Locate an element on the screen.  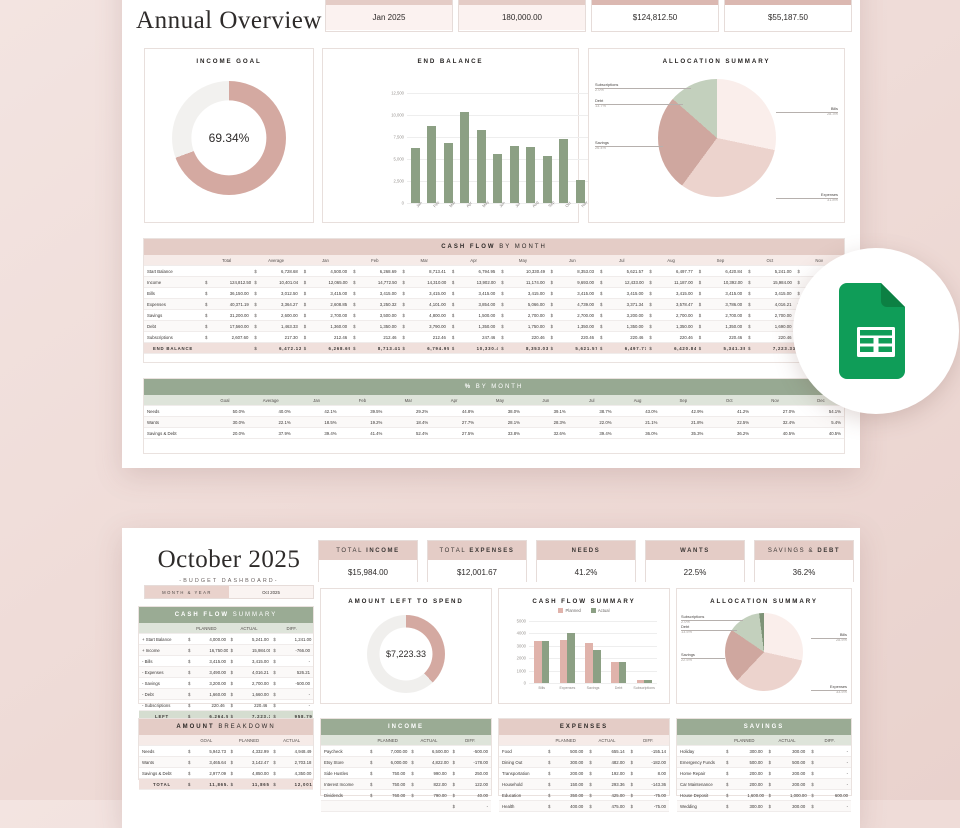
cell-value: 12,433.00 is located at coordinates (634, 282).